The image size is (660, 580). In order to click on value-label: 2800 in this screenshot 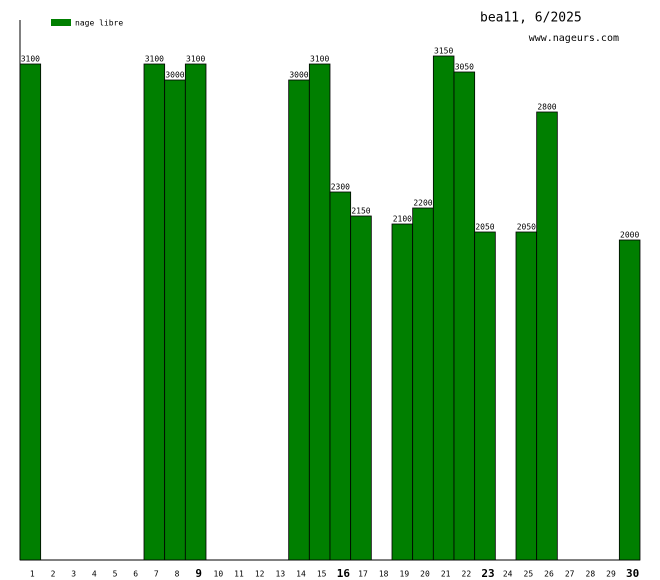, I will do `click(546, 107)`.